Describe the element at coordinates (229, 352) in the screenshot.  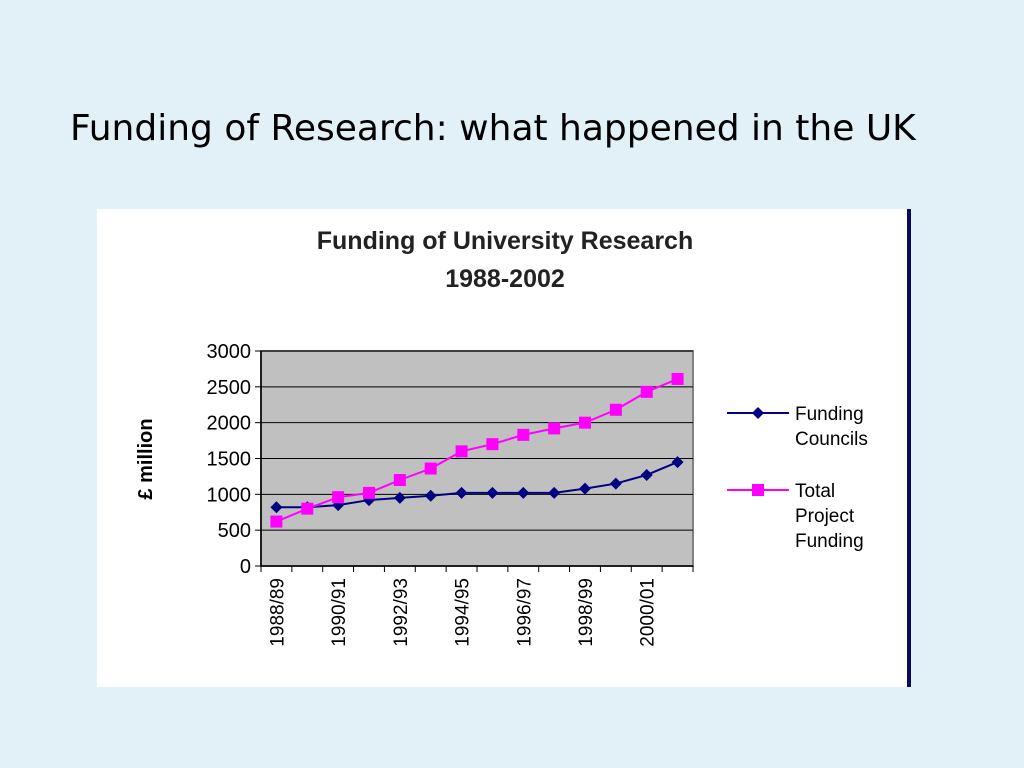
I see `y-tick-label: 3000` at that location.